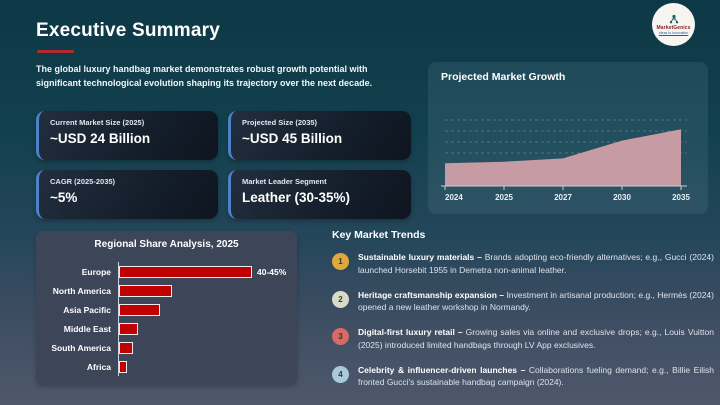  What do you see at coordinates (296, 197) in the screenshot?
I see `stat-card-value: Leather (30-35%)` at bounding box center [296, 197].